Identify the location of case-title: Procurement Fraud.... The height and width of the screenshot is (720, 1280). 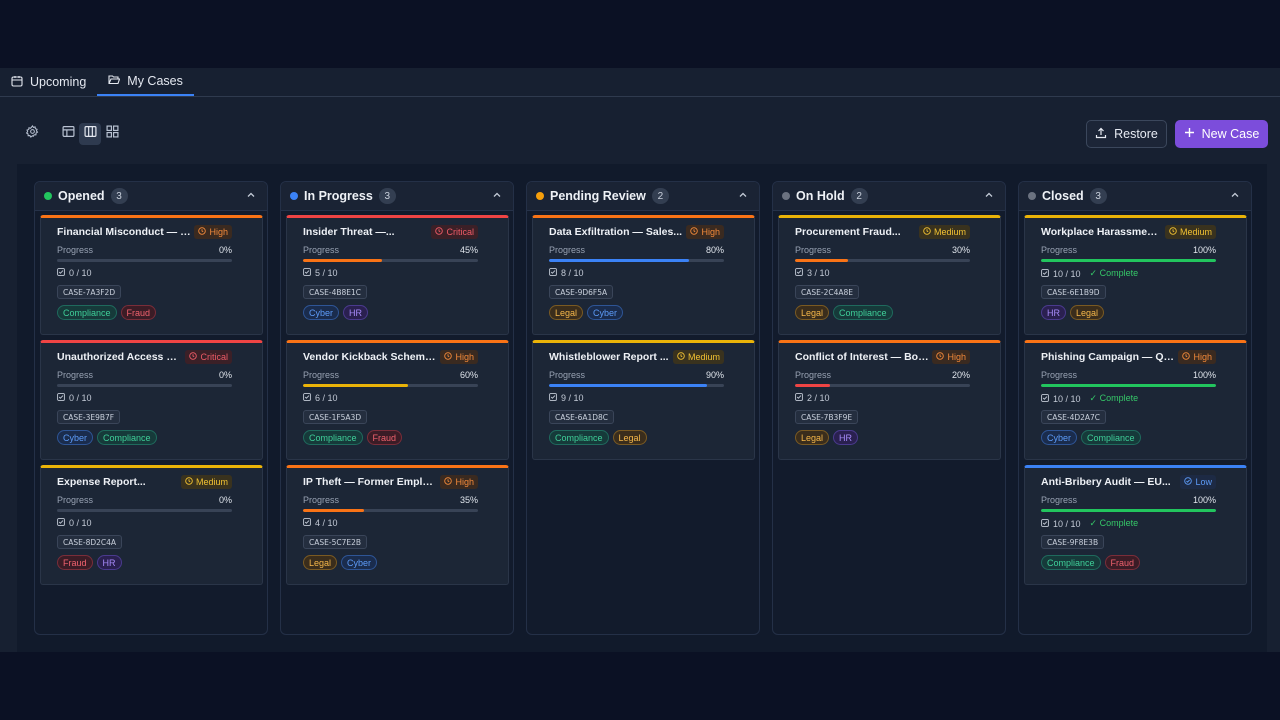
(848, 232).